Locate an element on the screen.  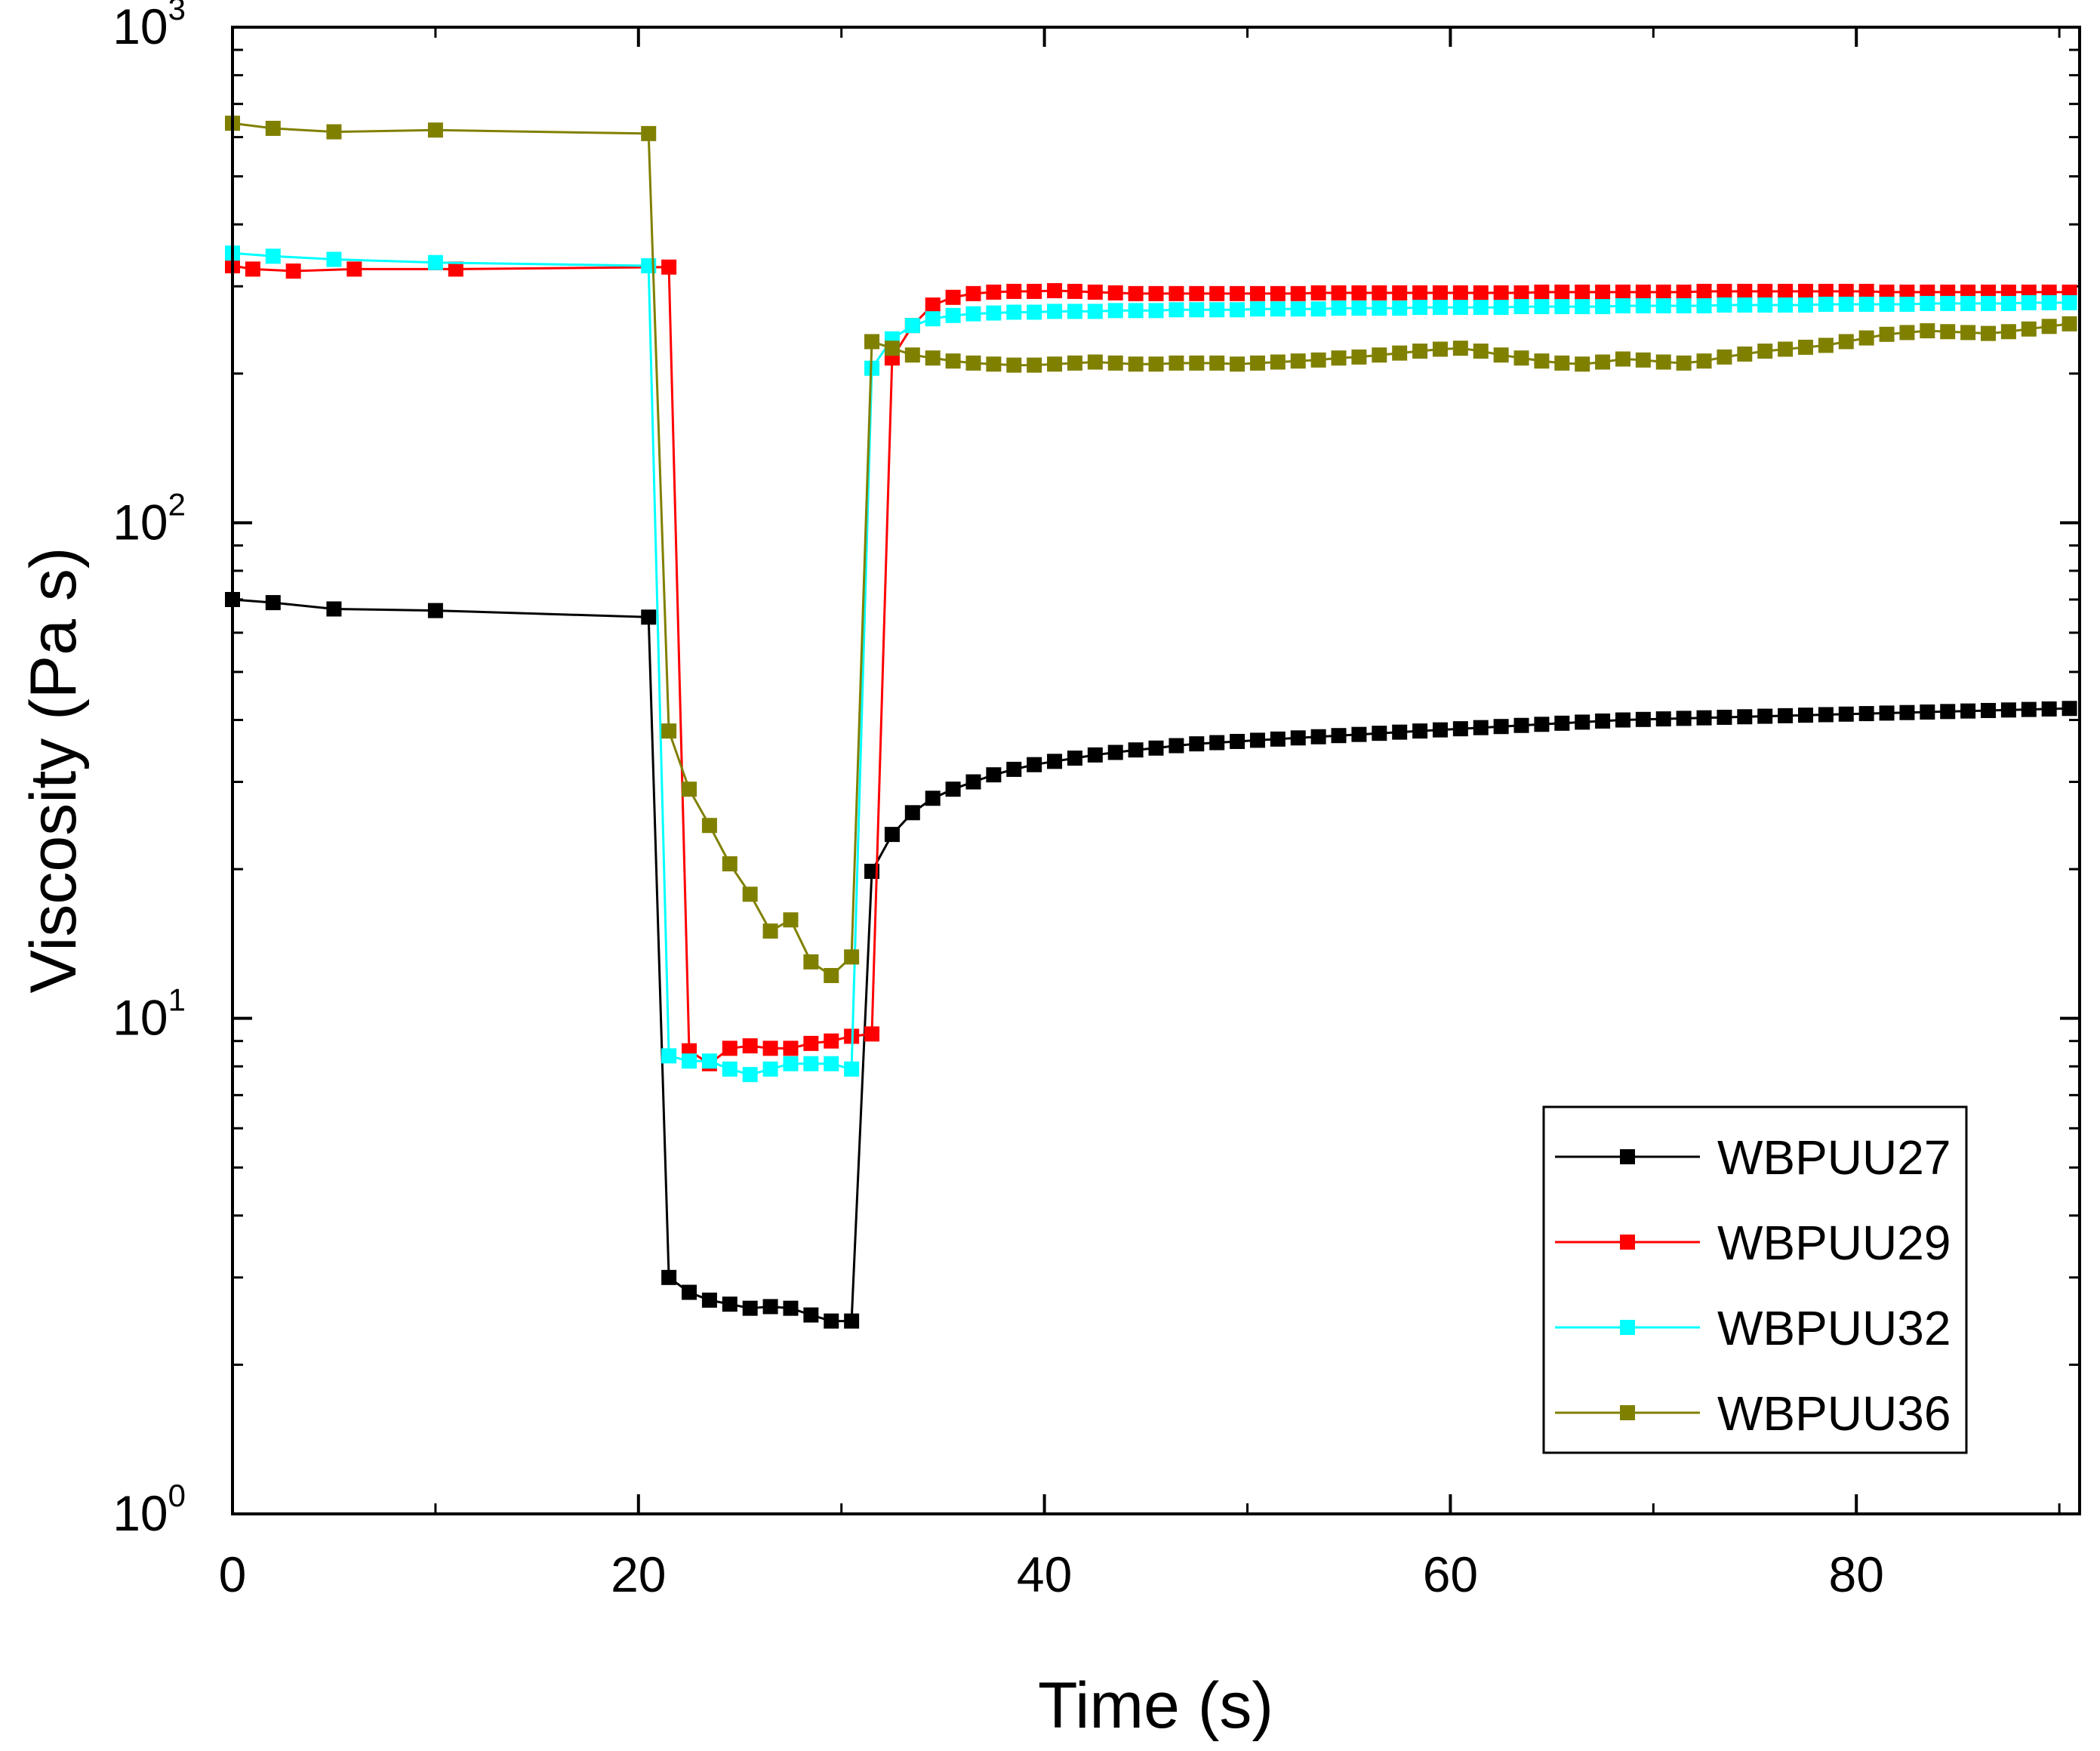
x-tick-label: 20 is located at coordinates (638, 1574).